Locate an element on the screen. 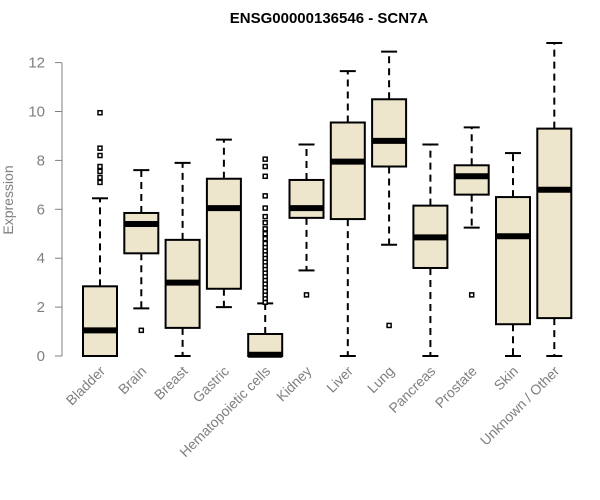 The image size is (600, 500). box-brain is located at coordinates (141, 251).